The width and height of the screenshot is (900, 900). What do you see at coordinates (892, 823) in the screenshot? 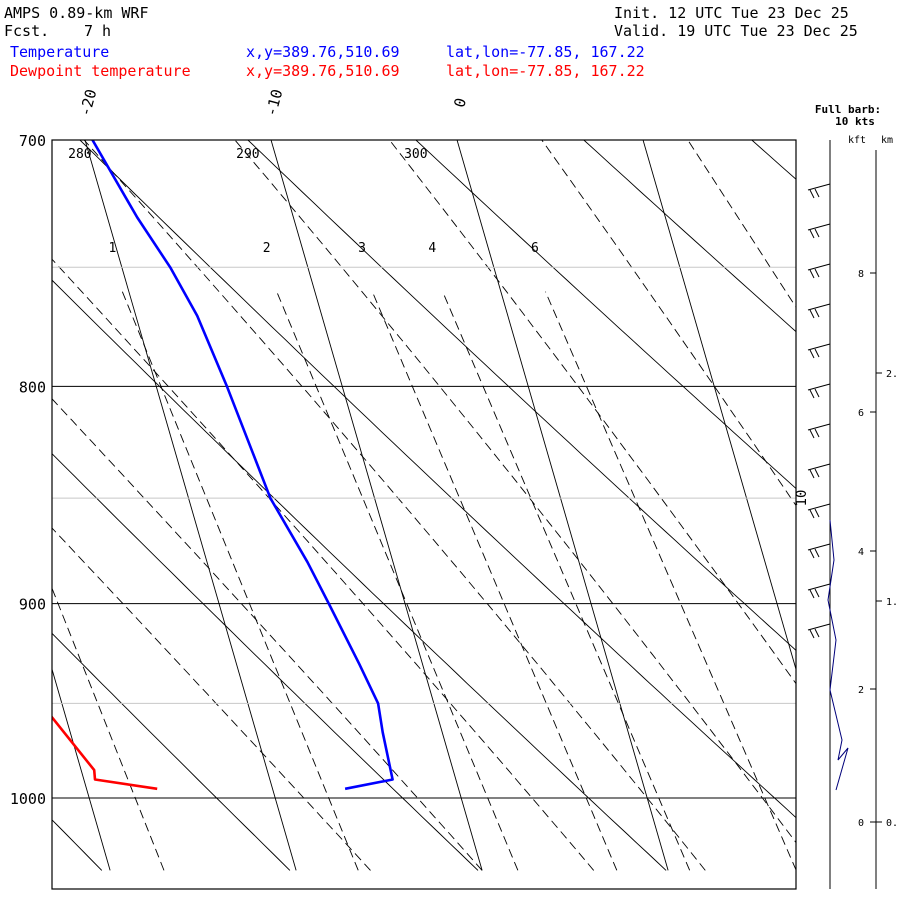
I see `km-tick-label: 0.` at bounding box center [892, 823].